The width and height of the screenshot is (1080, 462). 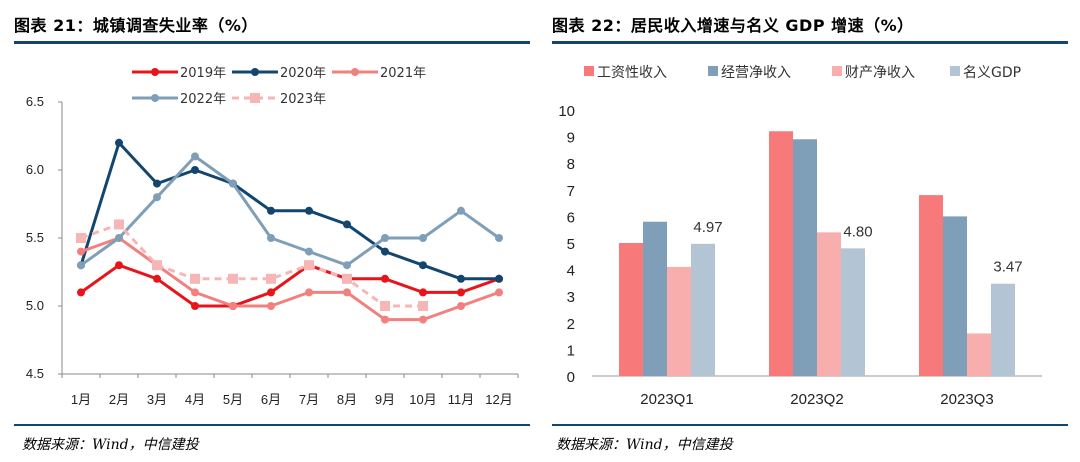 What do you see at coordinates (309, 399) in the screenshot?
I see `left-x-tick-label: 7月` at bounding box center [309, 399].